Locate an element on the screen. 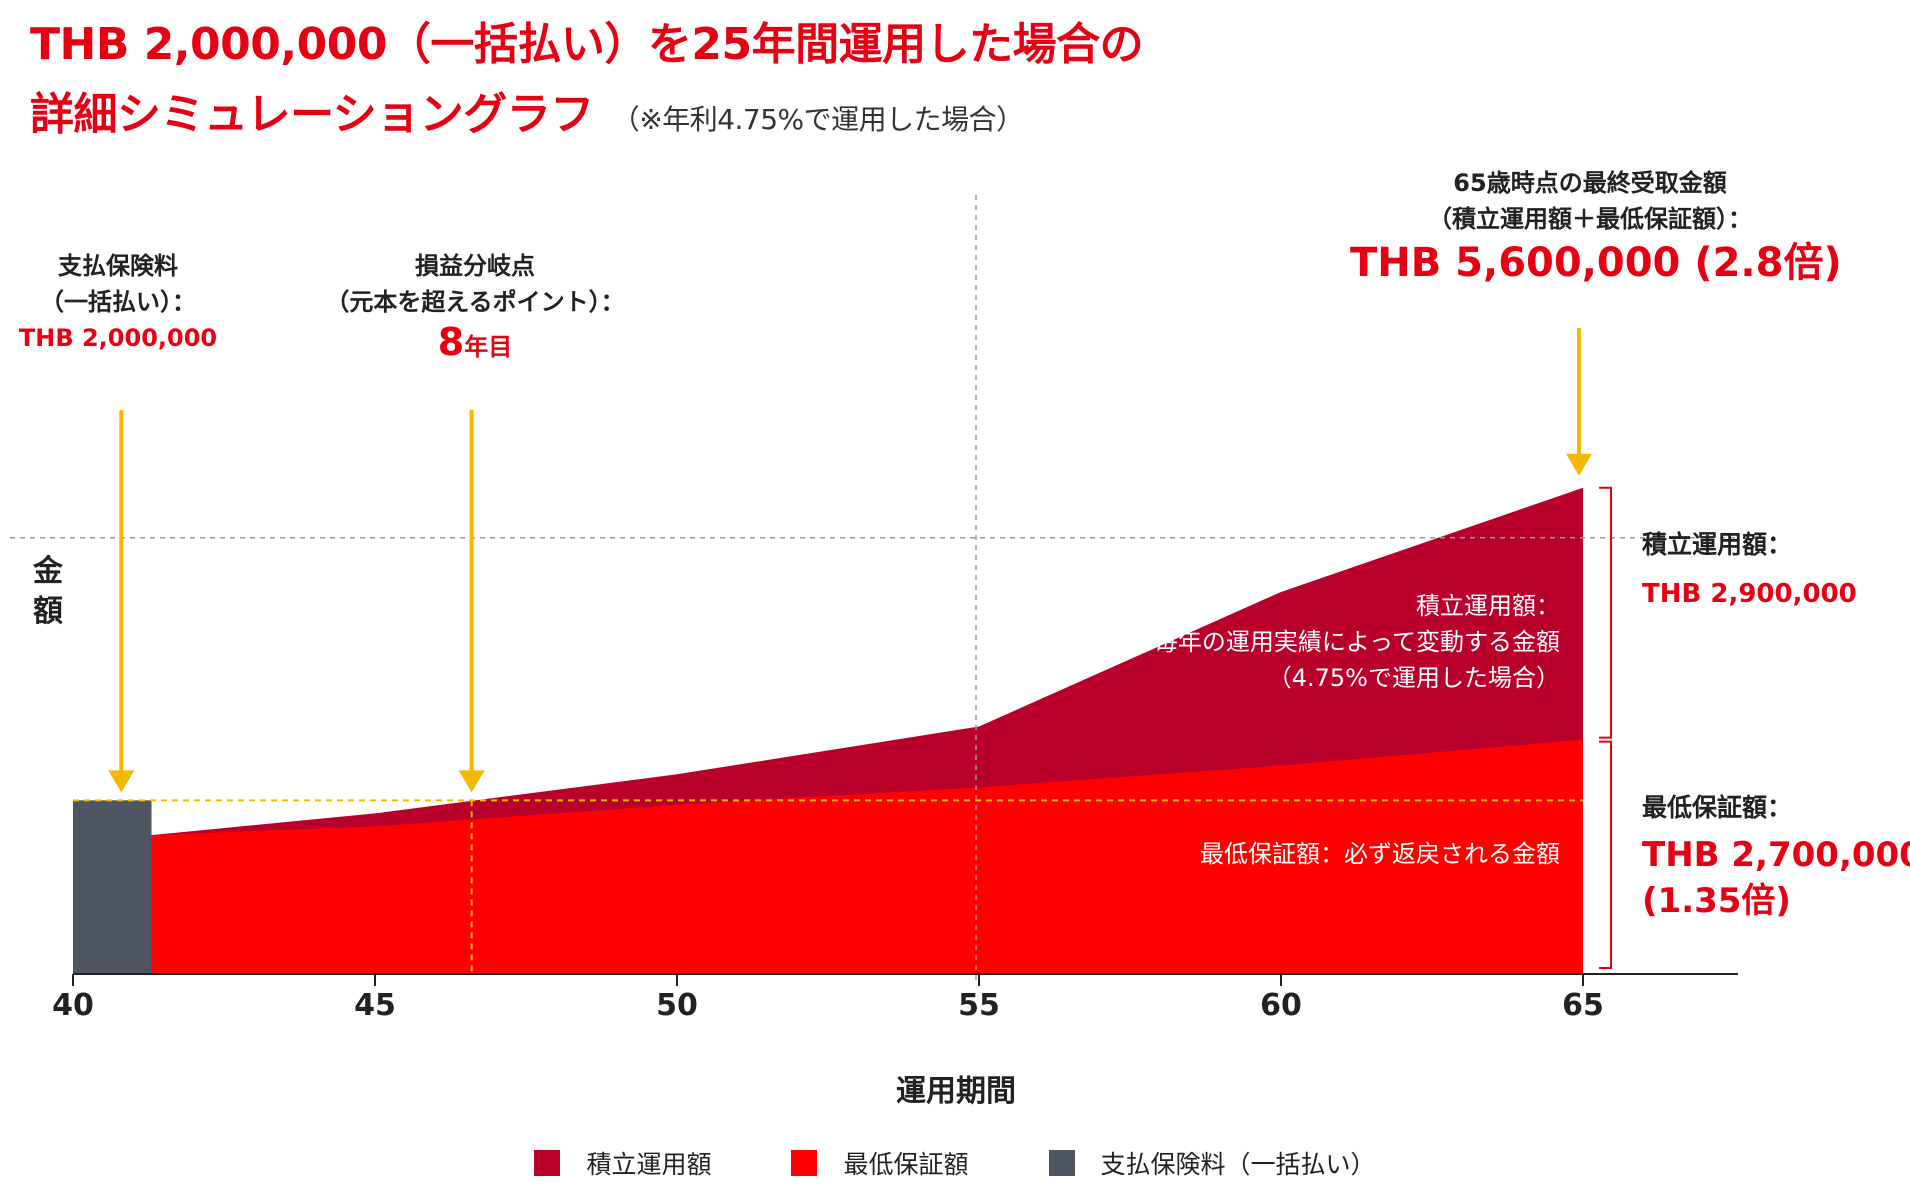 Image resolution: width=1910 pixels, height=1188 pixels. premium-bar is located at coordinates (112, 887).